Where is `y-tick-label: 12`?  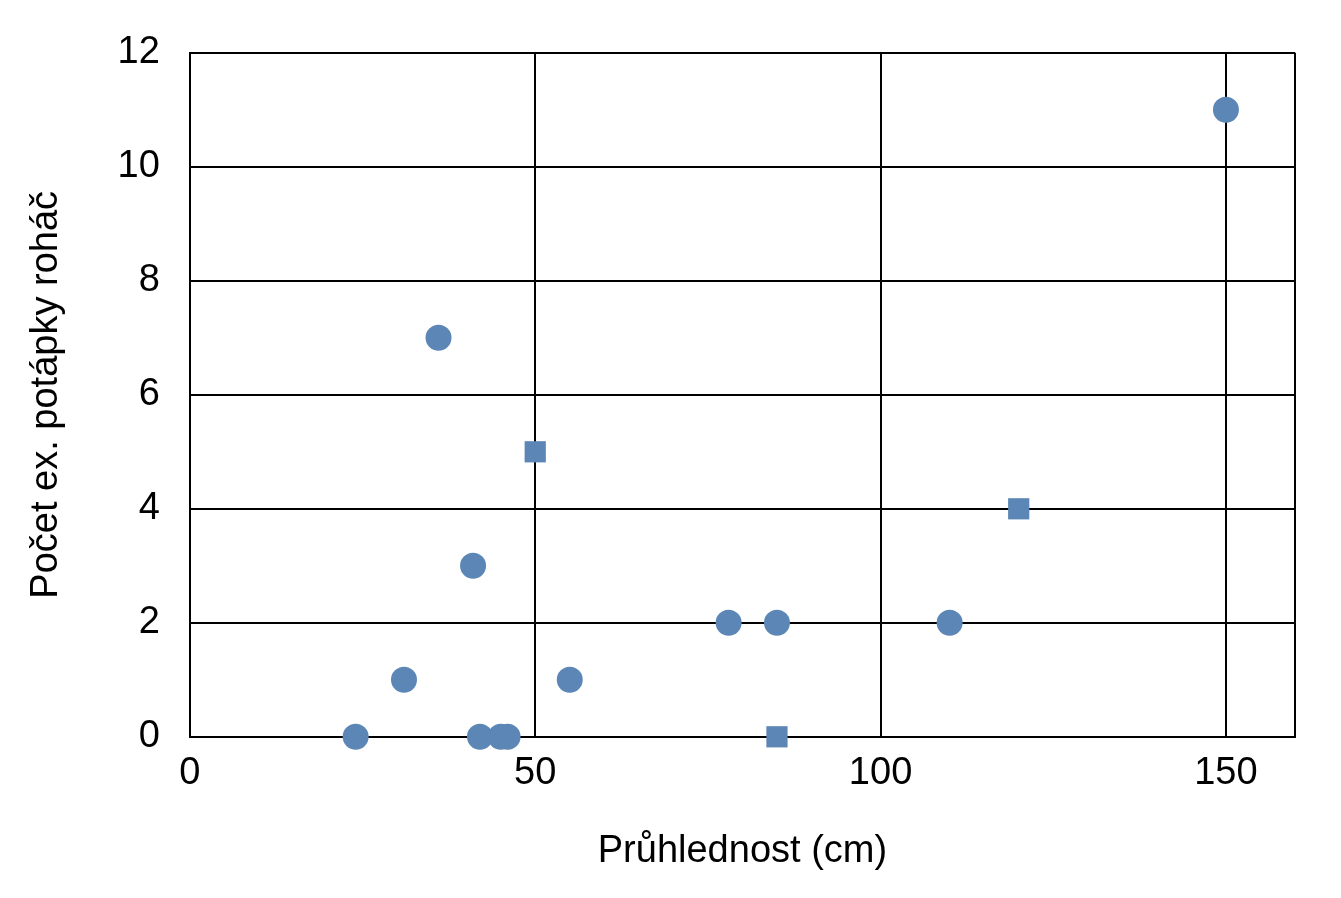
y-tick-label: 12 is located at coordinates (138, 50).